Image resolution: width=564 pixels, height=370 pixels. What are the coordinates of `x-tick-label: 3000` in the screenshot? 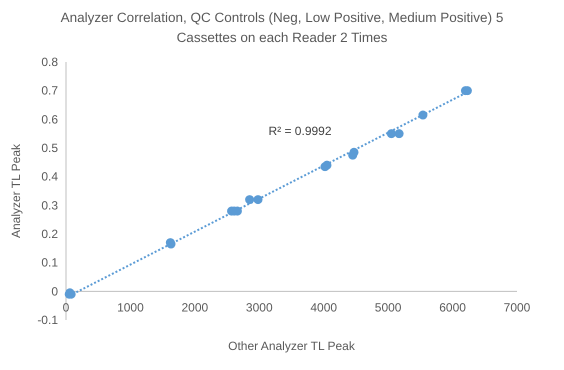 It's located at (259, 307).